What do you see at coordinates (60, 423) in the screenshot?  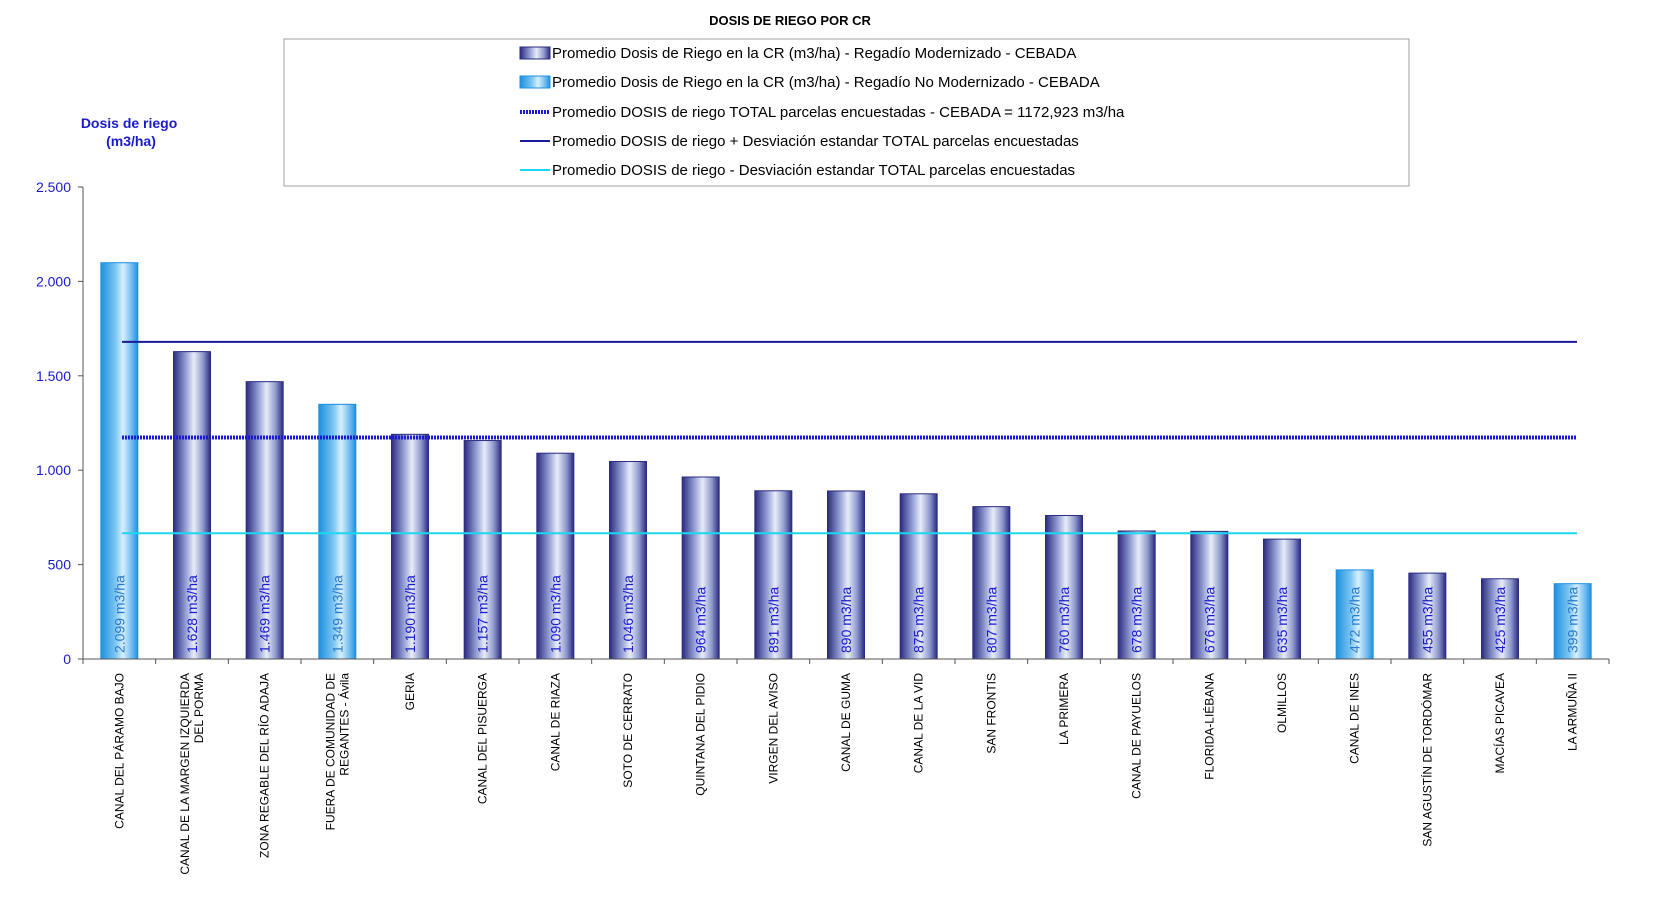 I see `y-axis: 0 500 1.000 1.500 2.000 2.500` at bounding box center [60, 423].